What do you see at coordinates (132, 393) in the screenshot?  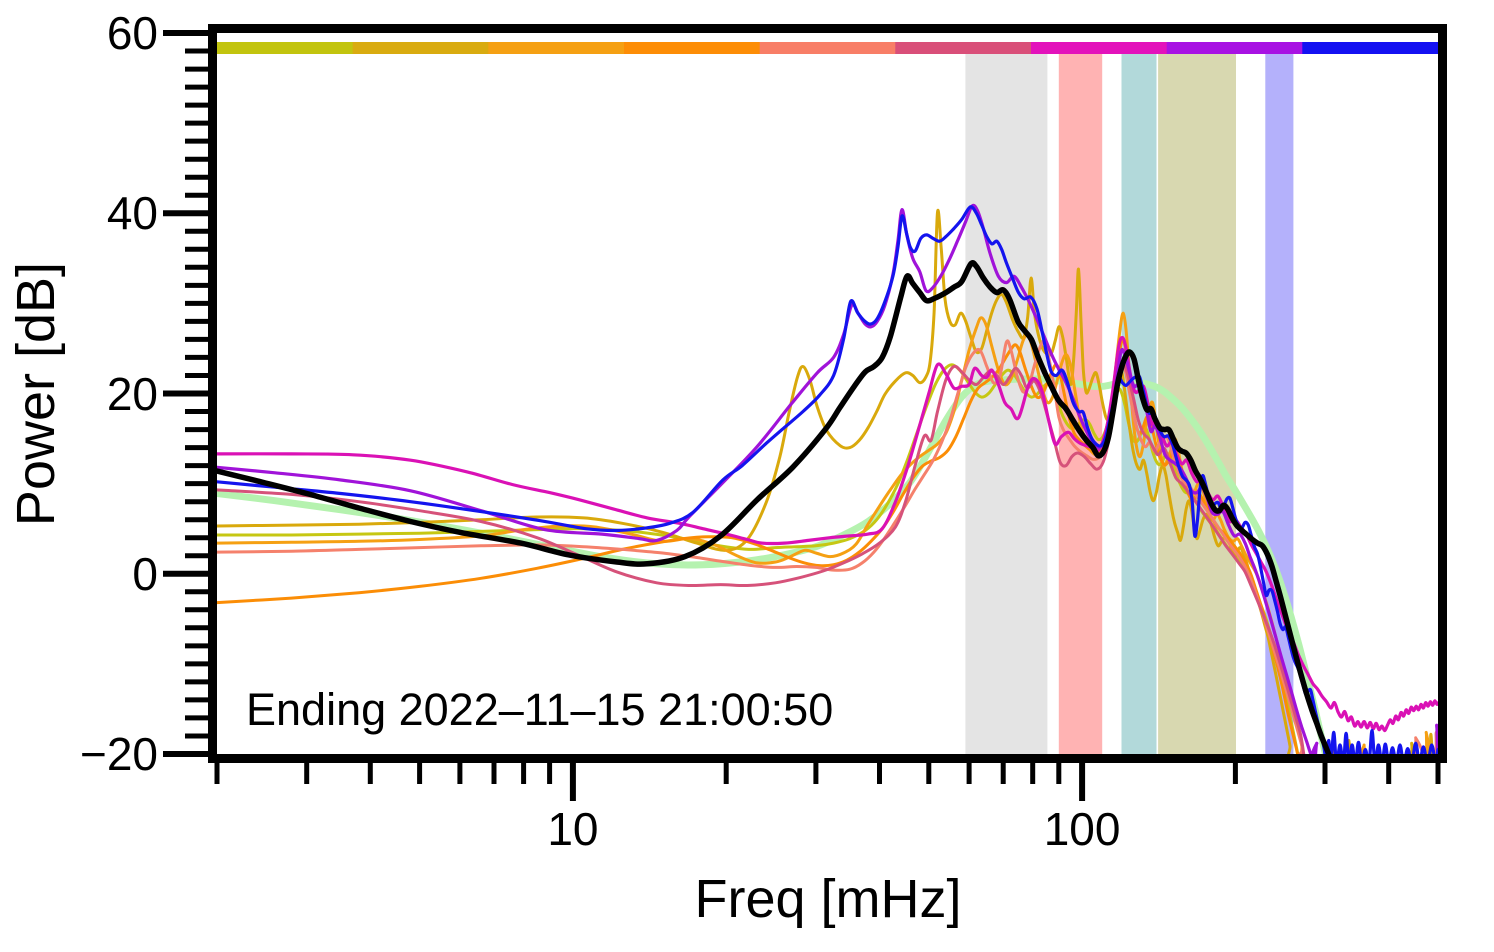 I see `y-tick-label-20: 20` at bounding box center [132, 393].